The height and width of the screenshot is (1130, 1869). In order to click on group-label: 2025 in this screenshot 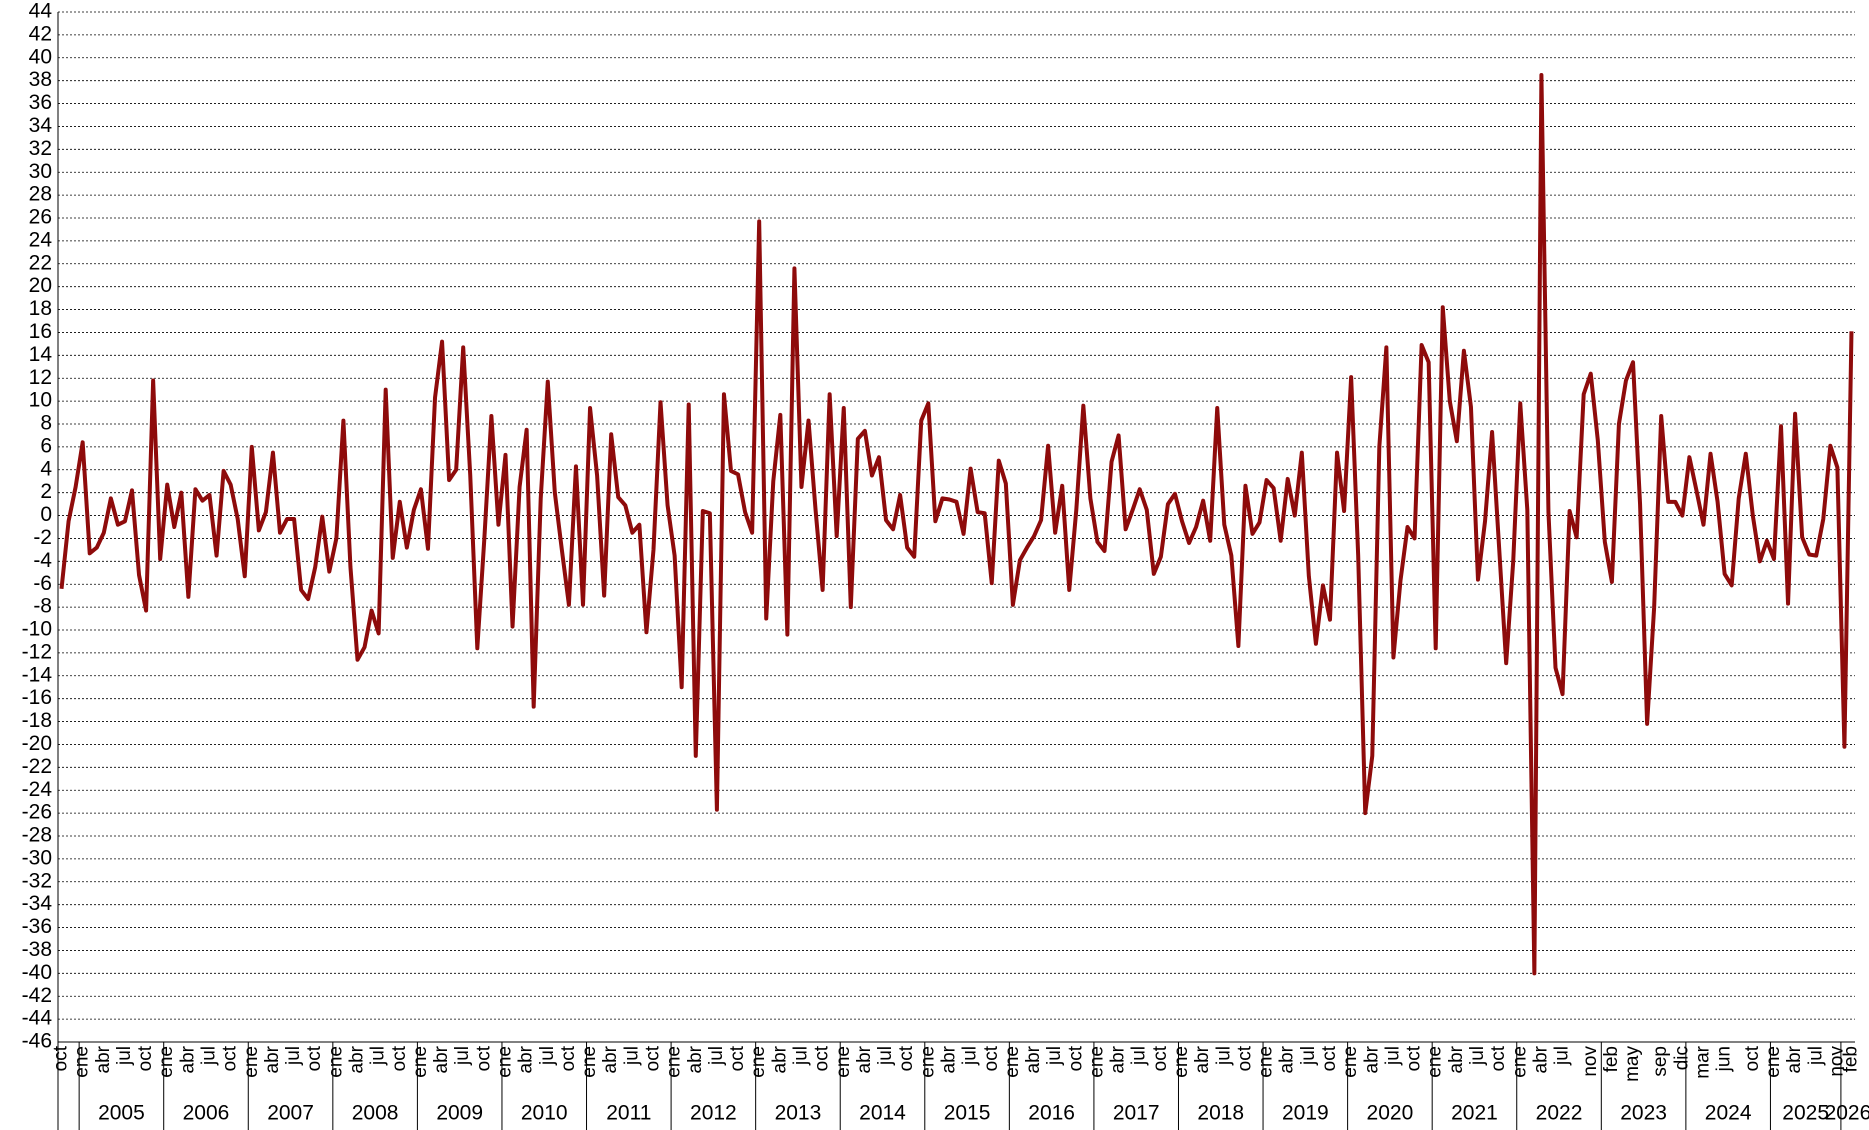, I will do `click(1805, 1113)`.